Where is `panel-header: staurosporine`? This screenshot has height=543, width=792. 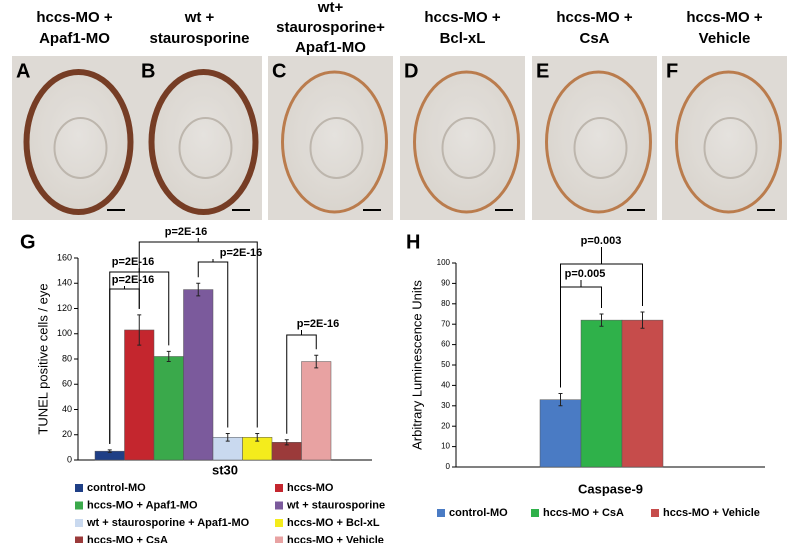 panel-header: staurosporine is located at coordinates (199, 38).